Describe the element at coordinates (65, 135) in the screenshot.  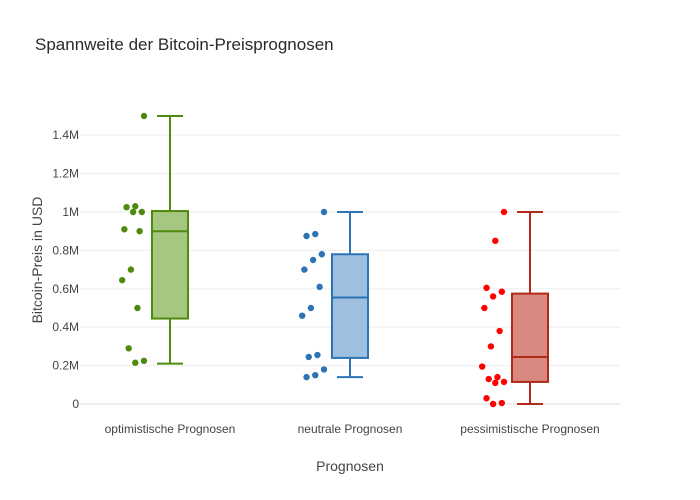
I see `y-tick-label: 1.4M` at that location.